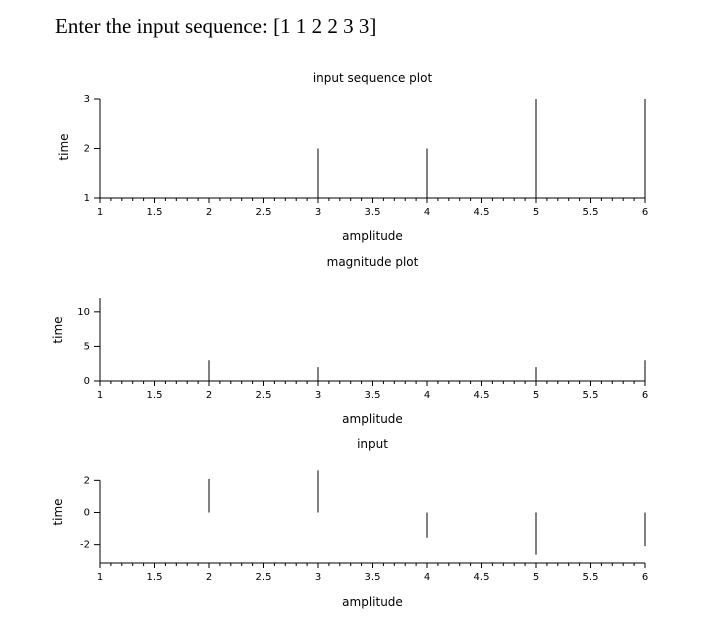 The height and width of the screenshot is (640, 717). I want to click on y-tick-label: -2, so click(85, 545).